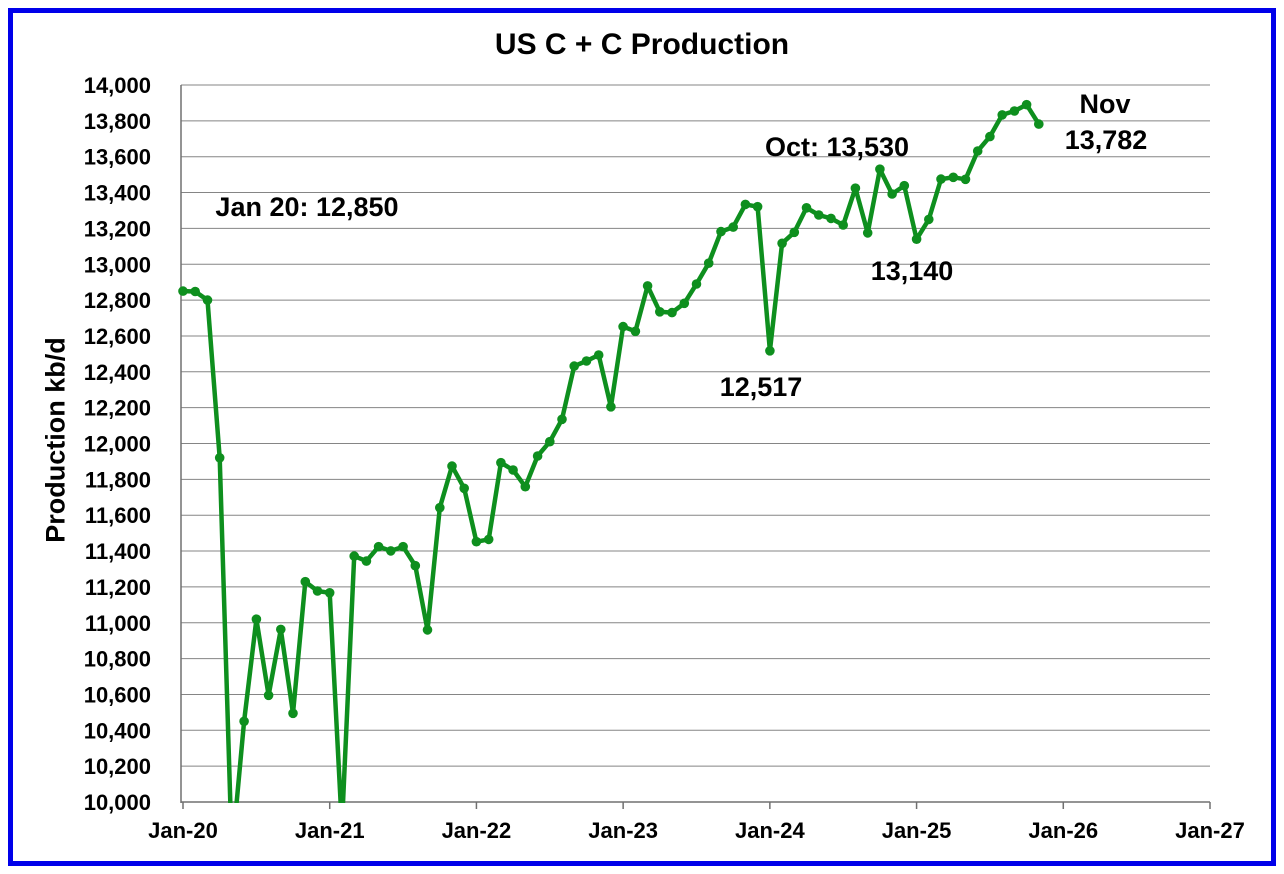  Describe the element at coordinates (642, 44) in the screenshot. I see `chart-title: US C + C Production` at that location.